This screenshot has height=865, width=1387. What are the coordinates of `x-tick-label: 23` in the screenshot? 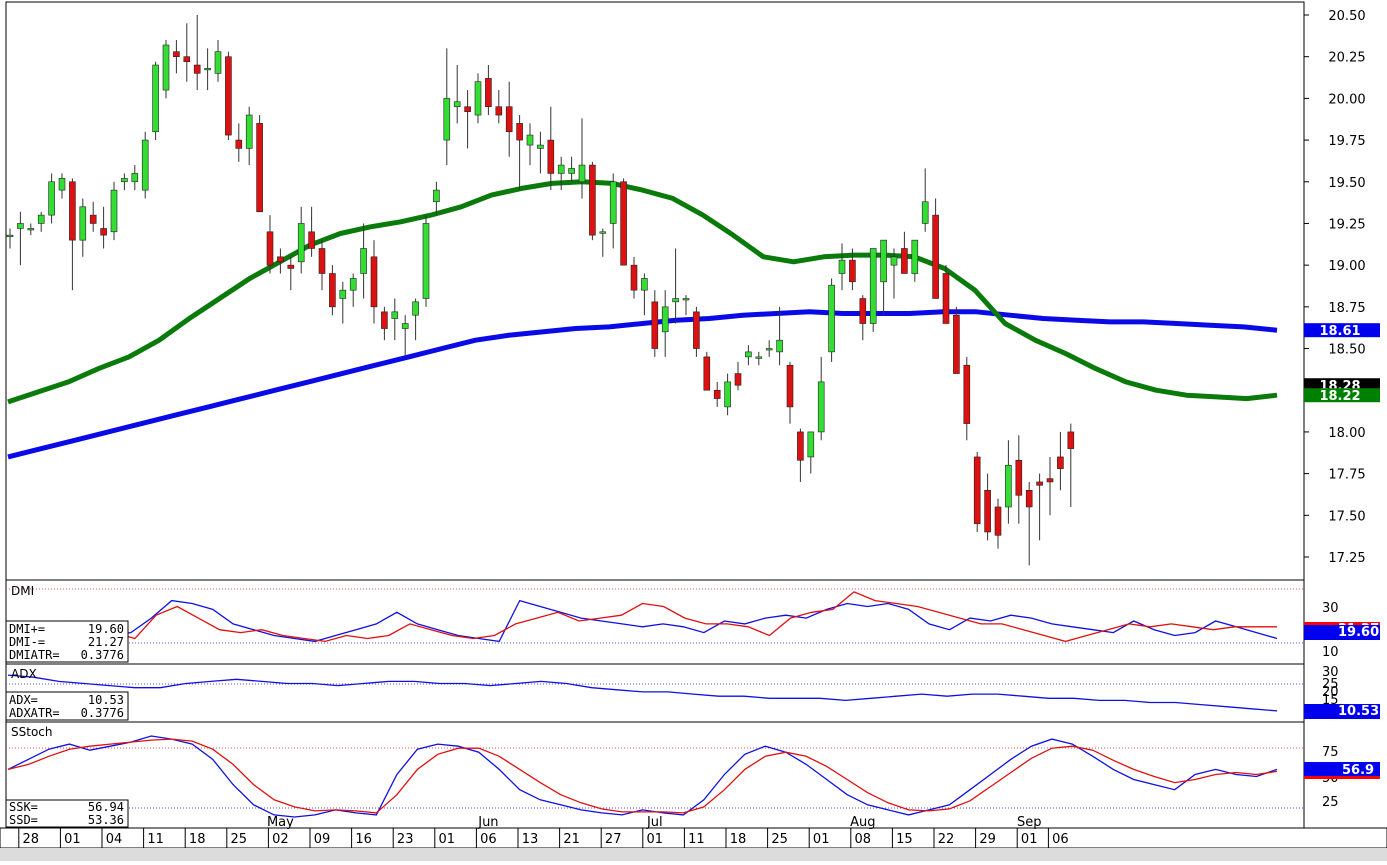 It's located at (405, 839).